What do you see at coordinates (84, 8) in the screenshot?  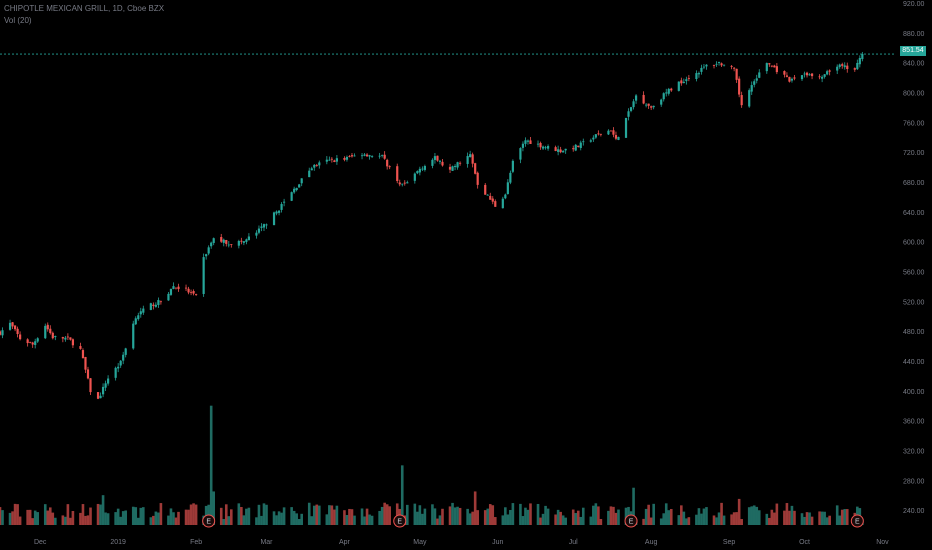 I see `chart-title: CHIPOTLE MEXICAN GRILL, 1D, Cboe BZX` at bounding box center [84, 8].